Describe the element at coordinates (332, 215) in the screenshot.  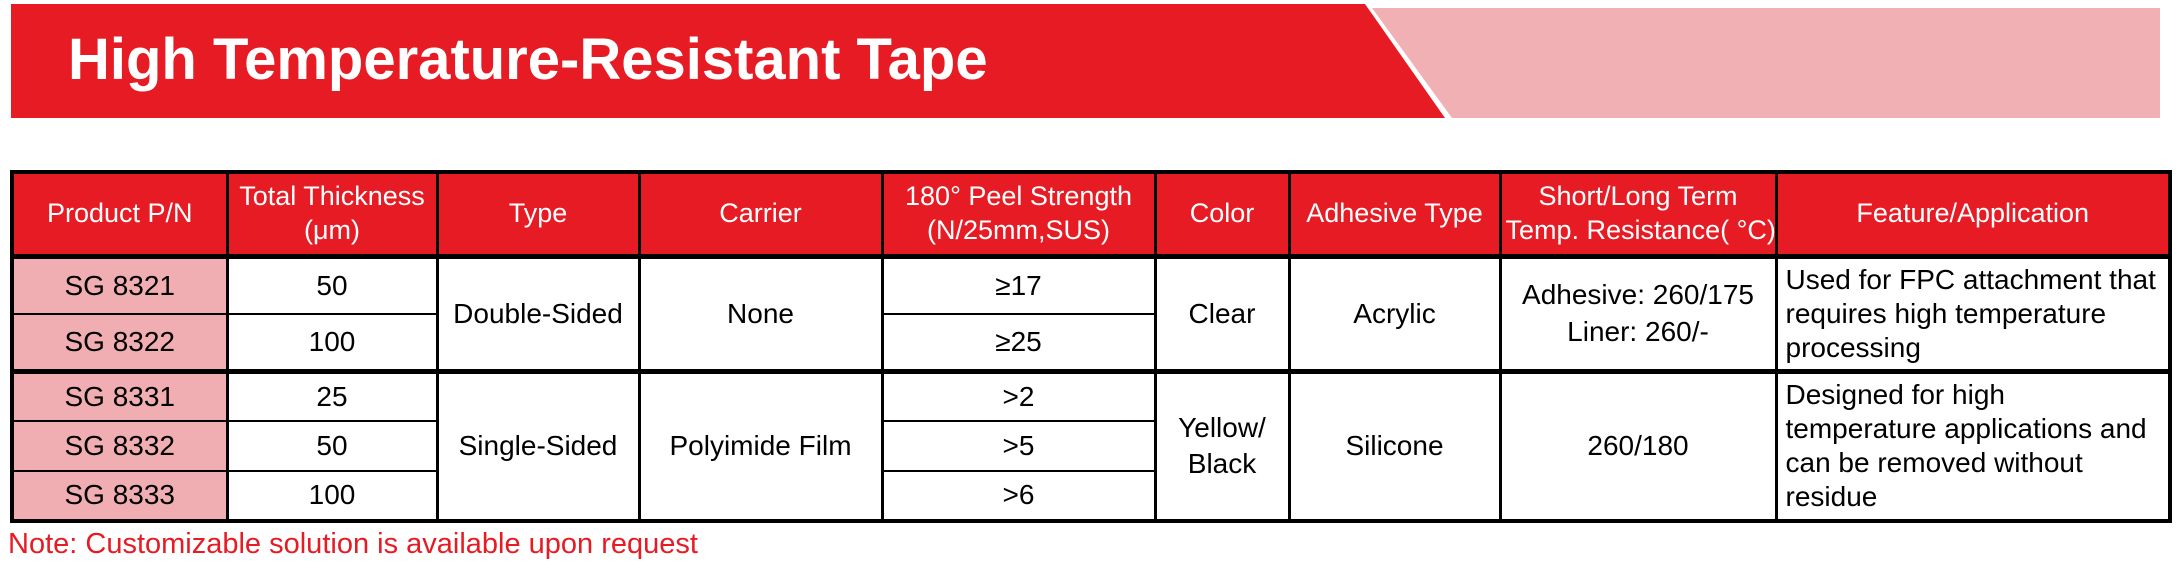
I see `header-total-thickness: Total Thickness (μm)` at that location.